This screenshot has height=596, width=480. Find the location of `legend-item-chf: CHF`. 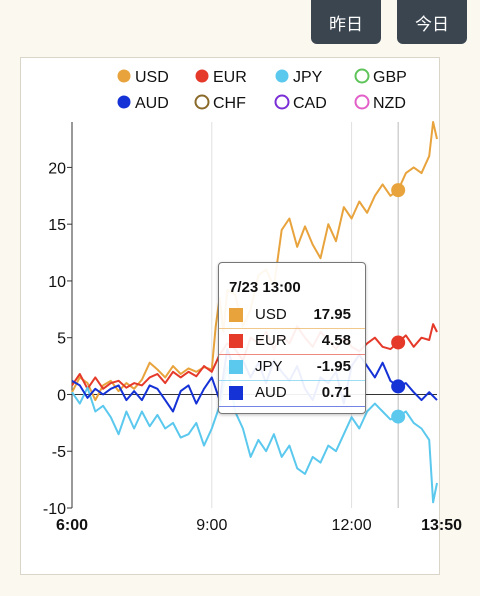

legend-item-chf: CHF is located at coordinates (220, 103).